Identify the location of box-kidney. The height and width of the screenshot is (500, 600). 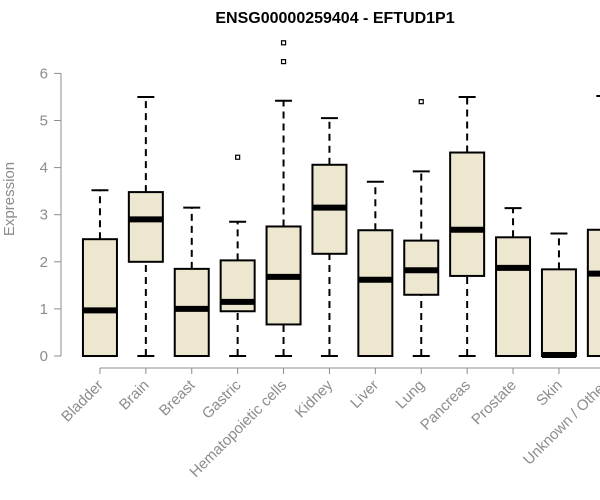
(329, 237).